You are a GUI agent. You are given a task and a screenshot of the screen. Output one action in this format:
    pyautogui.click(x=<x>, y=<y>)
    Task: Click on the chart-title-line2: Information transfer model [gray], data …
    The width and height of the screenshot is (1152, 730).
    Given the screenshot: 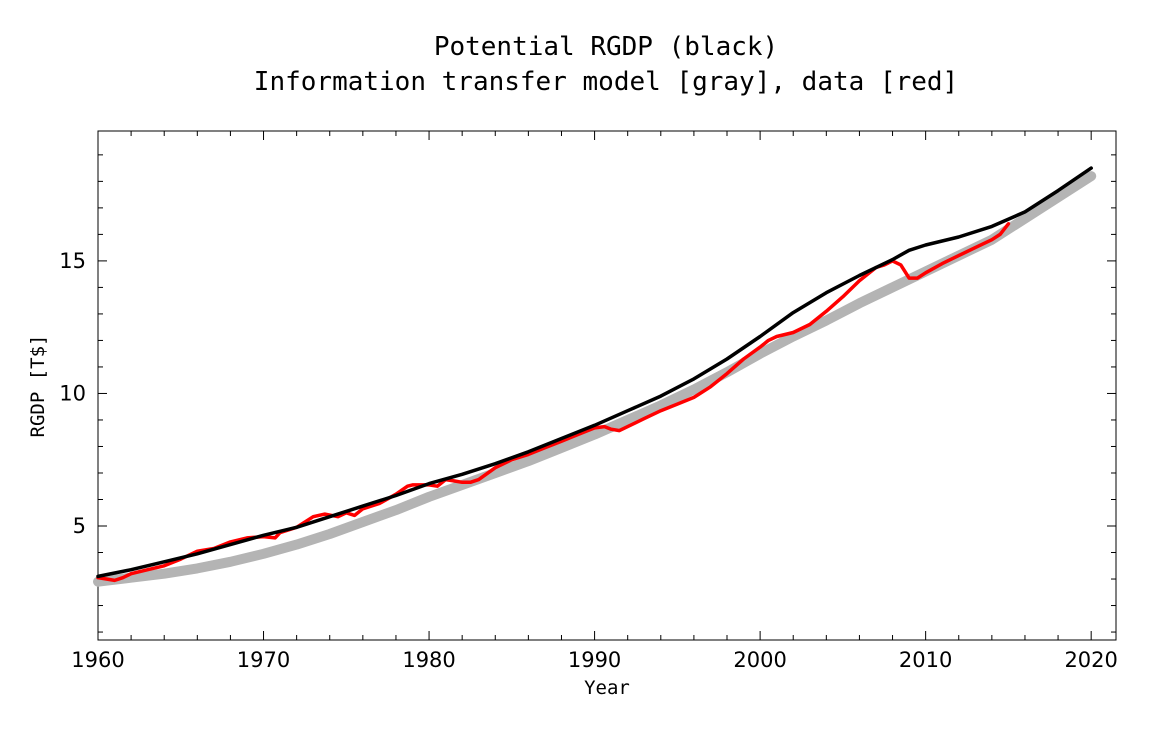 What is the action you would take?
    pyautogui.click(x=606, y=82)
    